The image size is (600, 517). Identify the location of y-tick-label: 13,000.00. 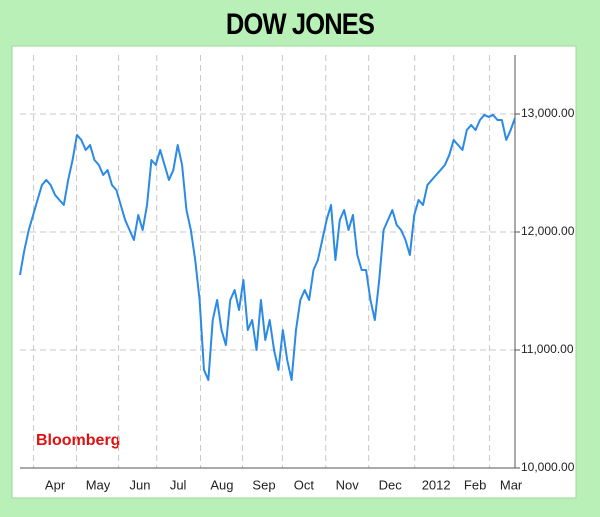
(548, 113).